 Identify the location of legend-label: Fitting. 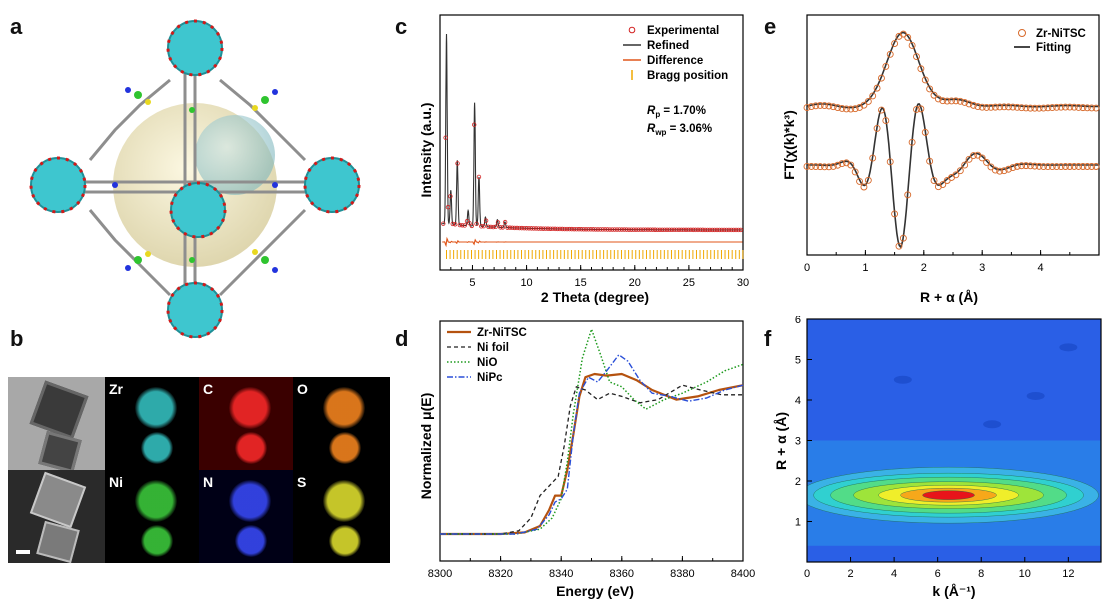
(1053, 48).